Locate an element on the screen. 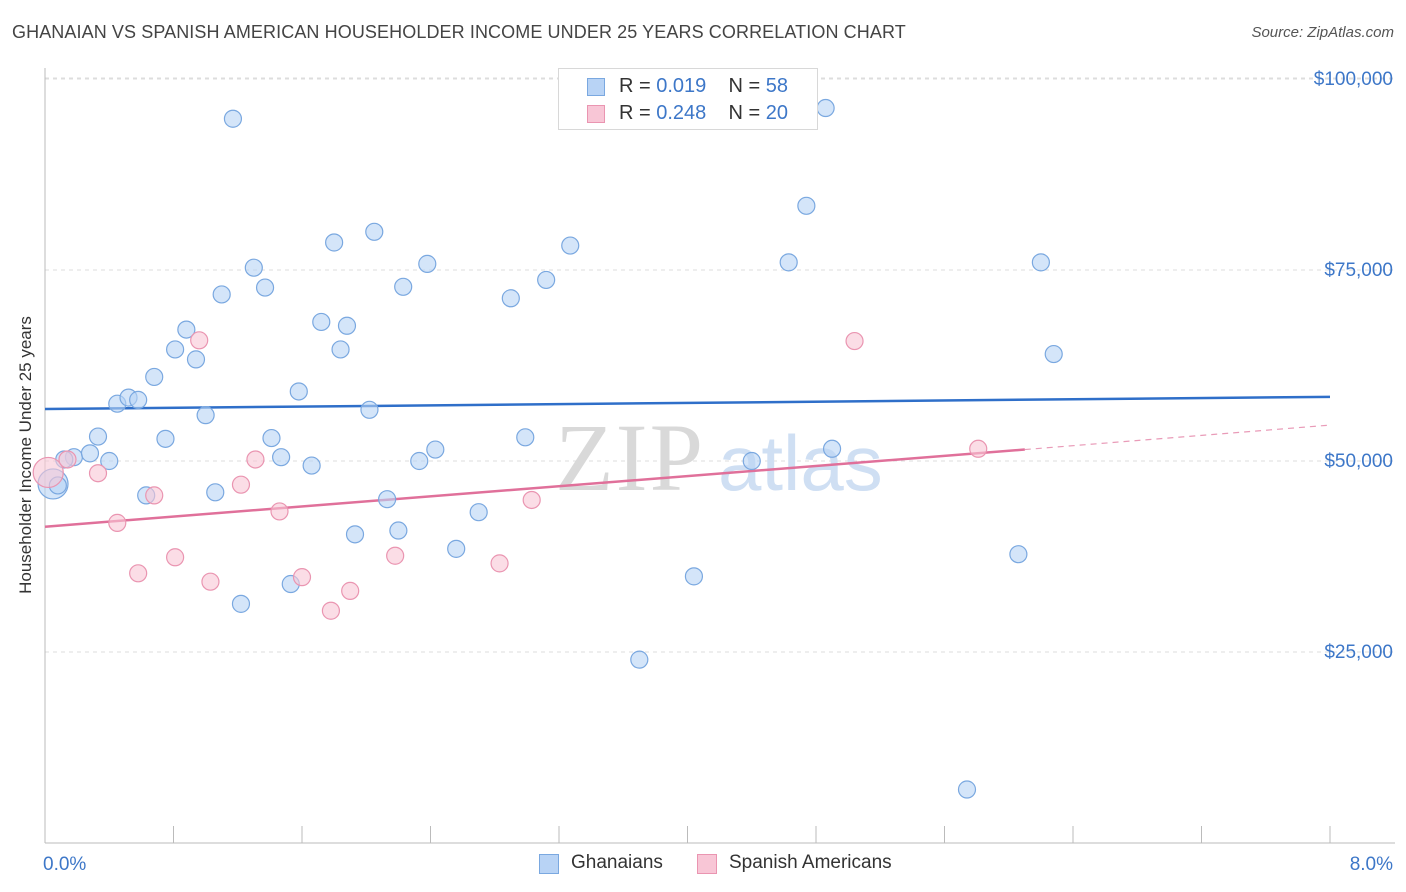 The image size is (1406, 892). y-axis-label: Householder Income Under 25 years is located at coordinates (25, 455).